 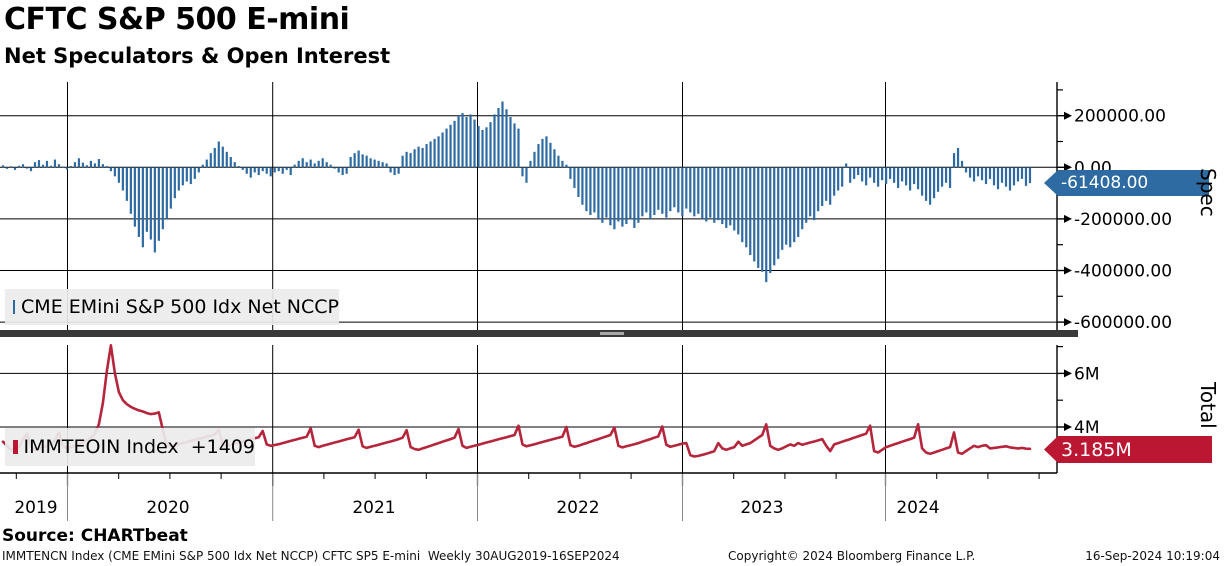 What do you see at coordinates (1123, 272) in the screenshot?
I see `svg-text: -400000.00` at bounding box center [1123, 272].